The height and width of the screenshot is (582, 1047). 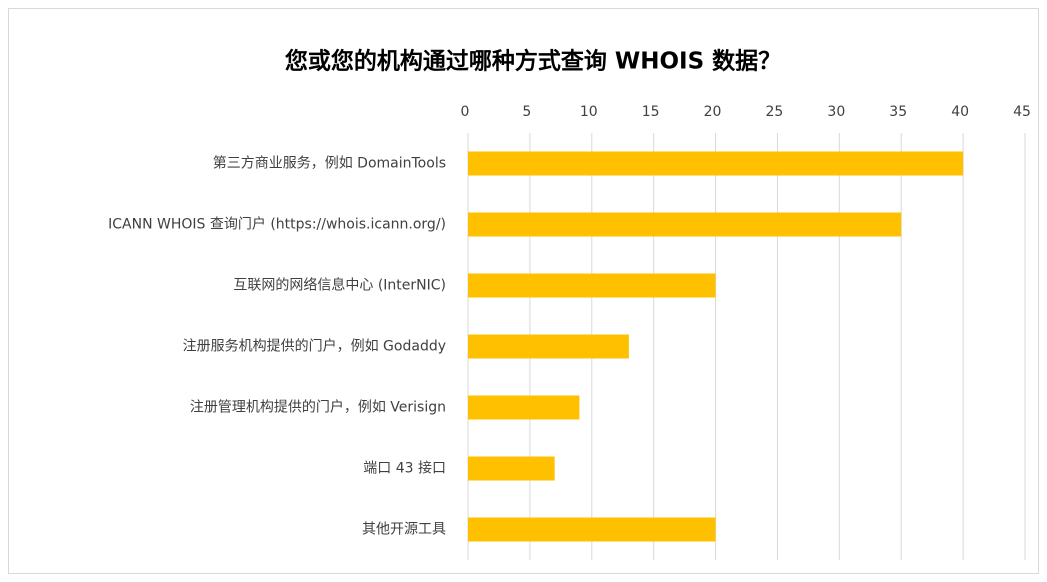 I want to click on x-tick-label: 10, so click(x=589, y=112).